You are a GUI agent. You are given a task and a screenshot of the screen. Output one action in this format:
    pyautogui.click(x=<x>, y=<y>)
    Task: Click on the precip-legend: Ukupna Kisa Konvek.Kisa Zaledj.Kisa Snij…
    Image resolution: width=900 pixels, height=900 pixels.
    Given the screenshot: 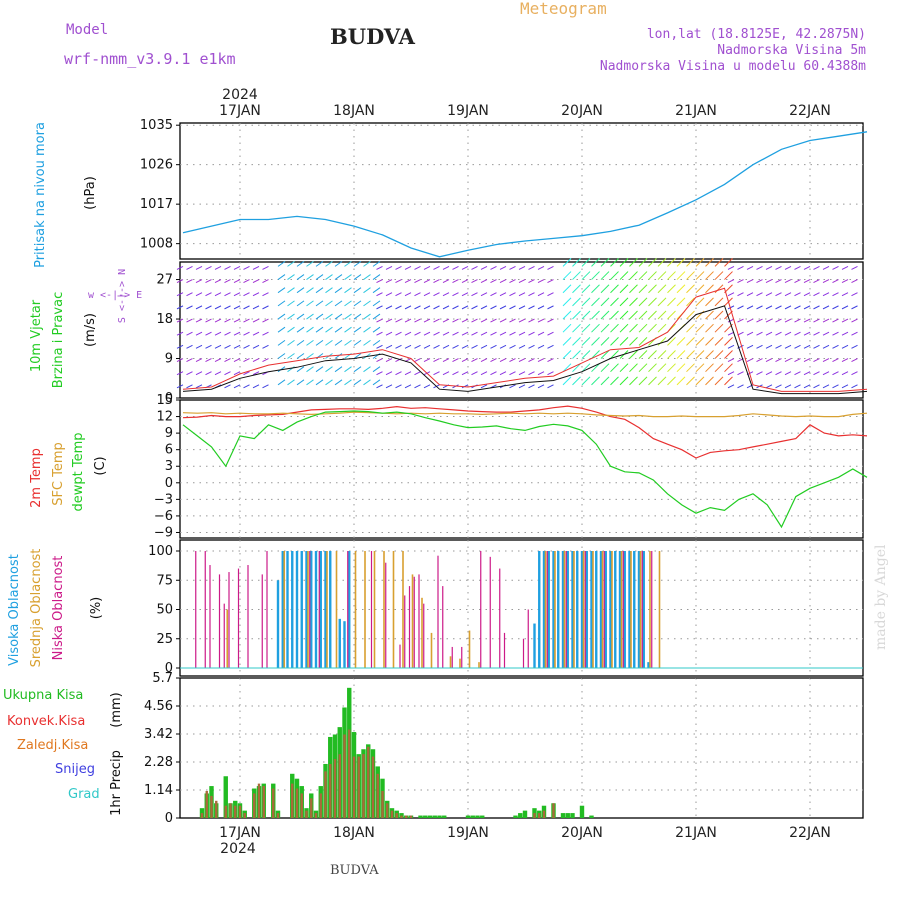 What is the action you would take?
    pyautogui.click(x=51, y=745)
    